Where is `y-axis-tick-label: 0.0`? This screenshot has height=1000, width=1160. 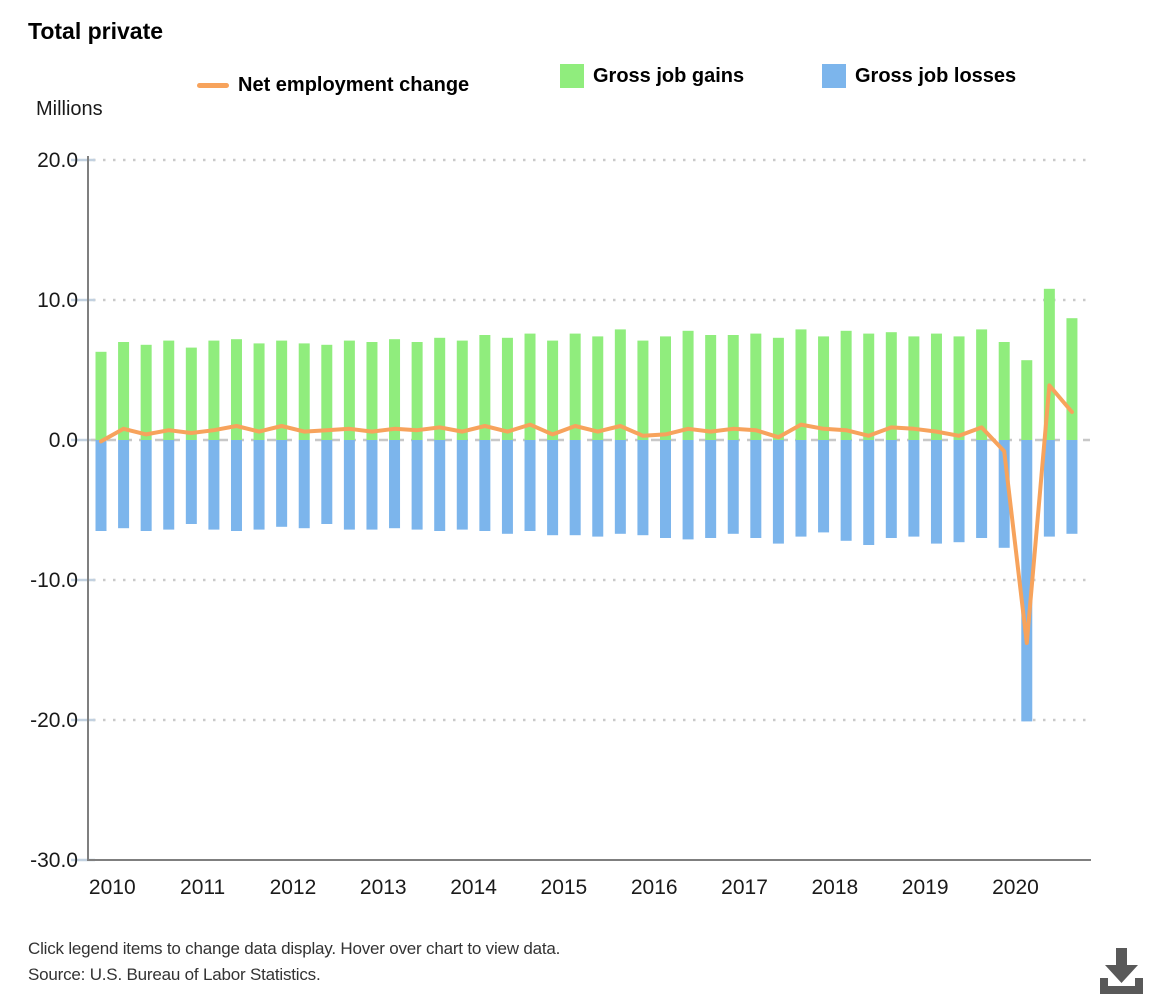 y-axis-tick-label: 0.0 is located at coordinates (63, 440).